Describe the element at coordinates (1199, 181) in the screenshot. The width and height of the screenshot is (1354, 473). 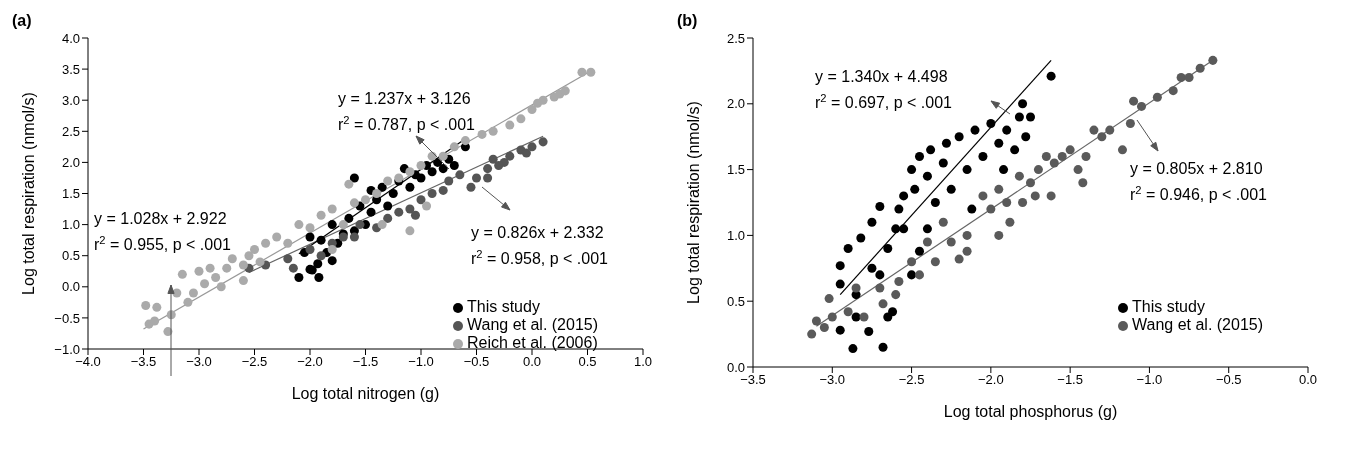
I see `annotation: y = 0.805x + 2.810 r$^{2}$ = 0.946, p < .001` at that location.